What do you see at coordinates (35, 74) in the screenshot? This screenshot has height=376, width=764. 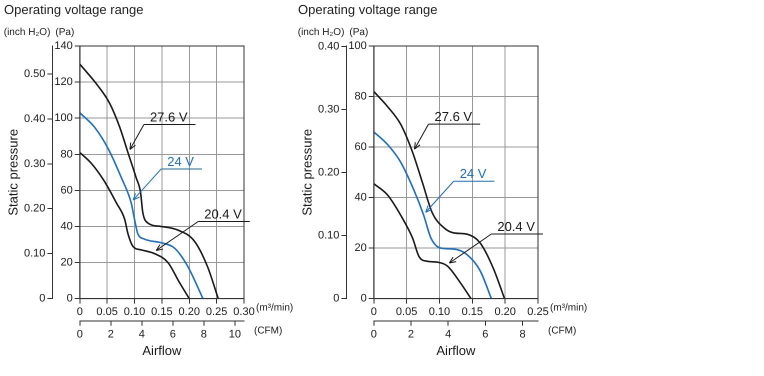 I see `y-tick-label: 0.50` at bounding box center [35, 74].